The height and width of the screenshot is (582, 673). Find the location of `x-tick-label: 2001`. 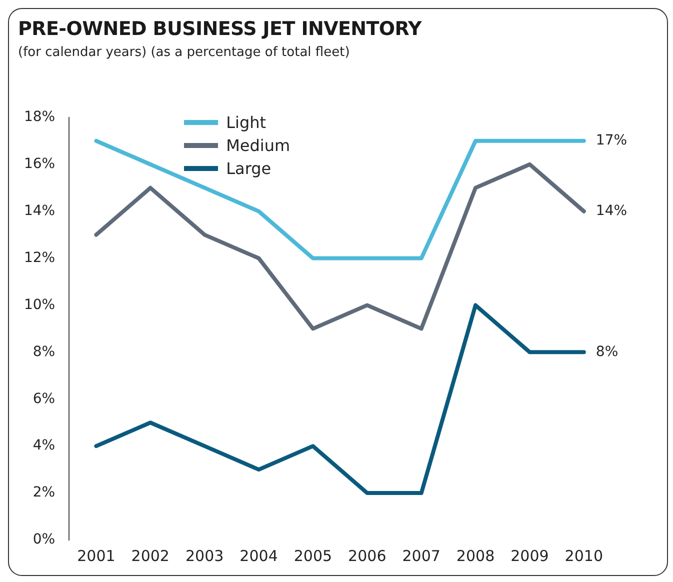

x-tick-label: 2001 is located at coordinates (96, 555).